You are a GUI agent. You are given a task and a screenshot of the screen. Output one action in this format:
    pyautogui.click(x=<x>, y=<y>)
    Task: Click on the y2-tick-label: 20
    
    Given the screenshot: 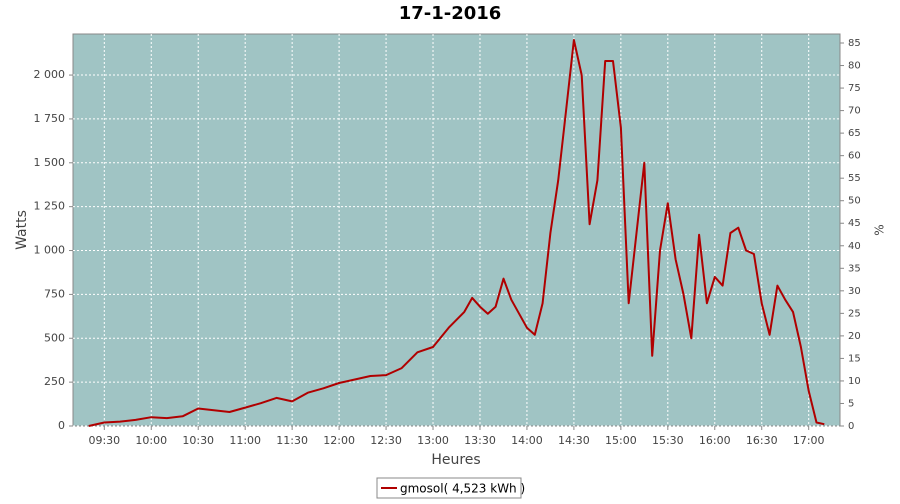 What is the action you would take?
    pyautogui.click(x=854, y=336)
    